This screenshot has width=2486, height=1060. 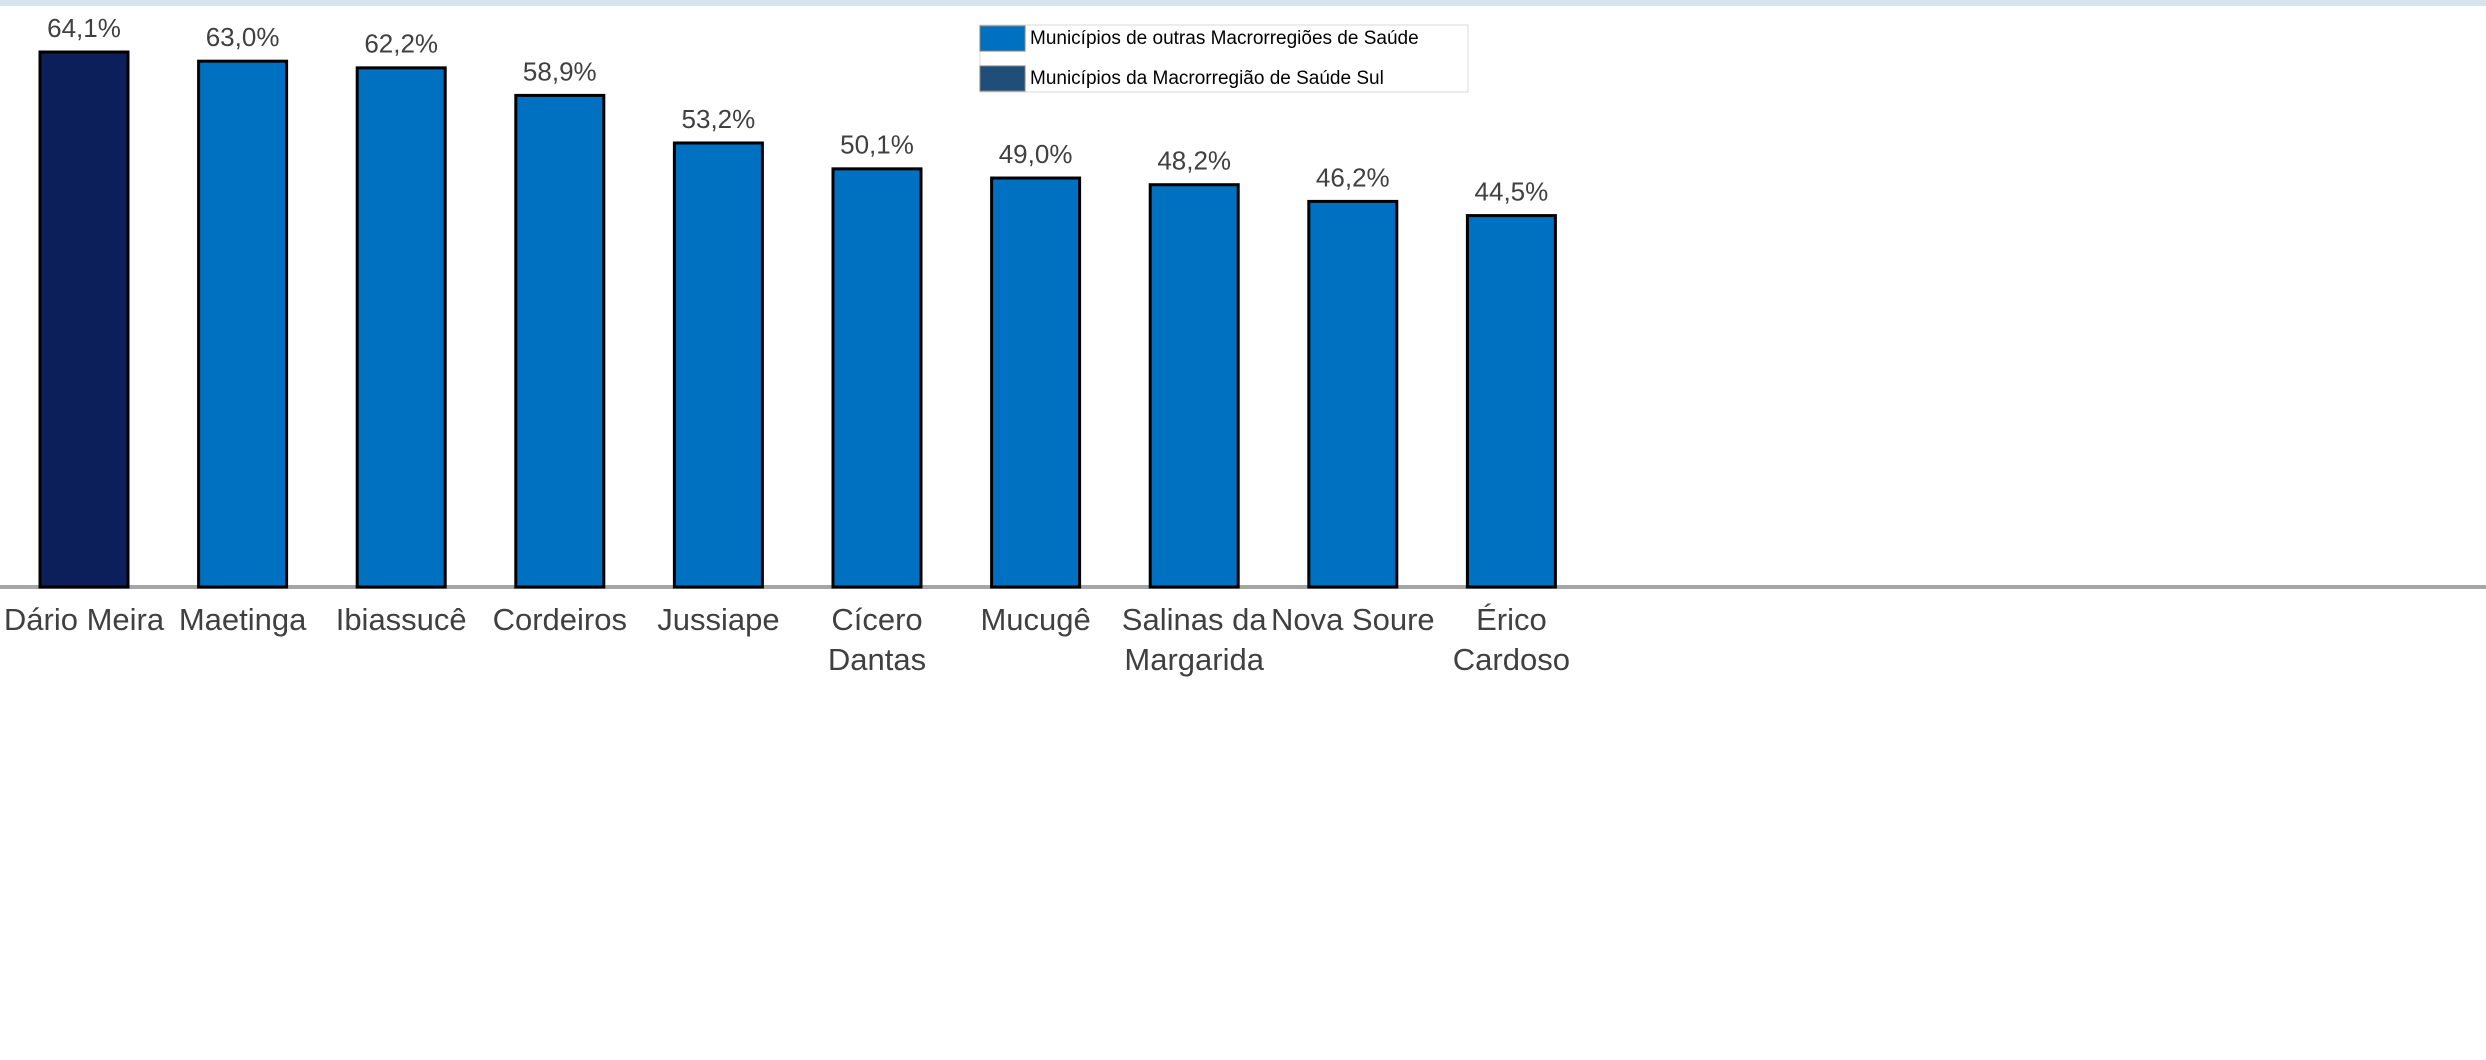 I want to click on x-tick-label: Cícero Dantas, so click(x=877, y=639).